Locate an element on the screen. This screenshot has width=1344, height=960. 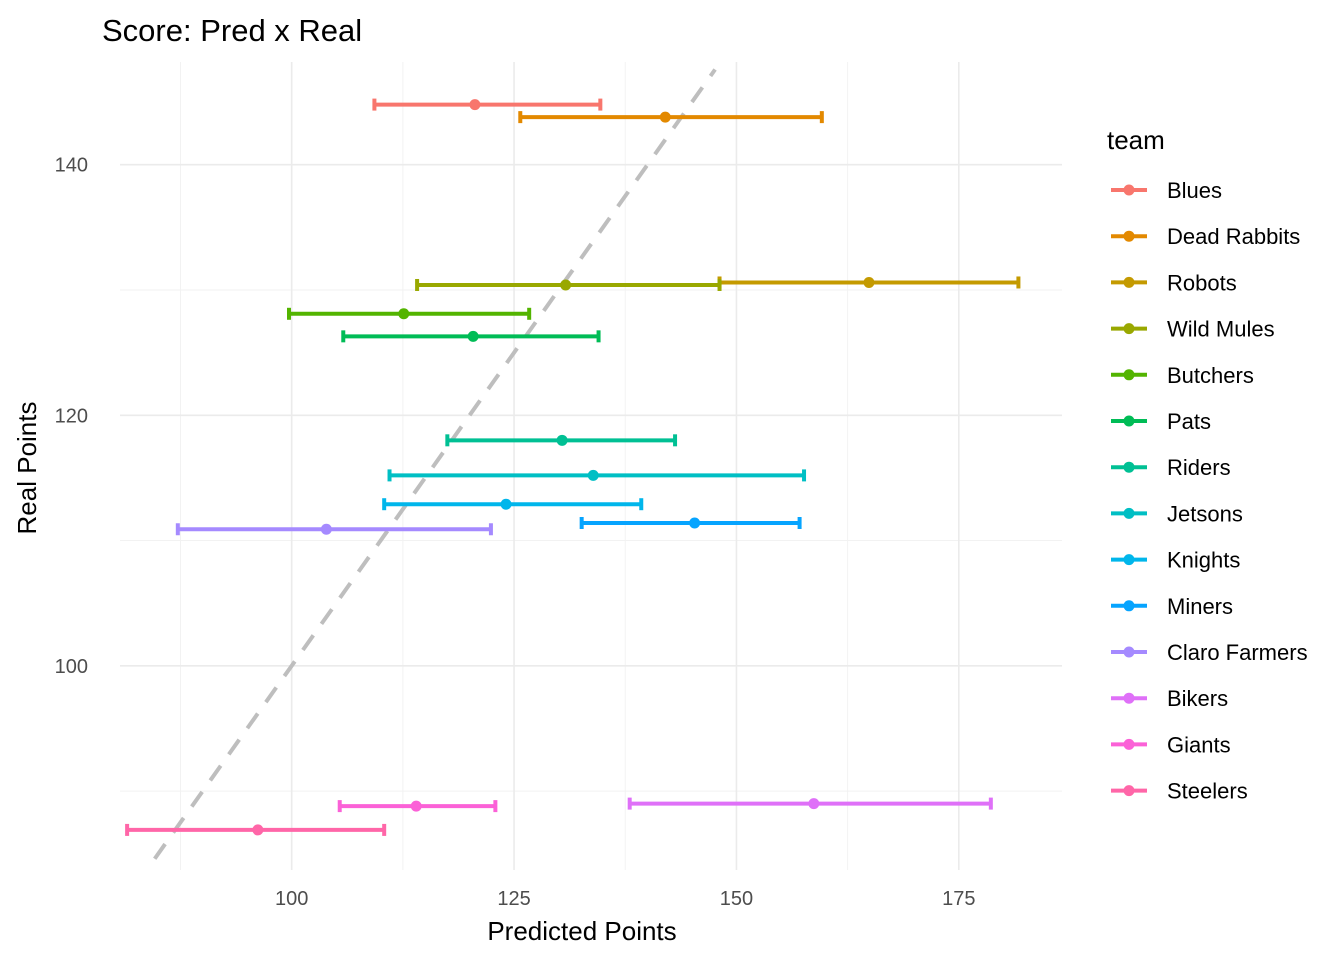
errorbar-bikers is located at coordinates (810, 803).